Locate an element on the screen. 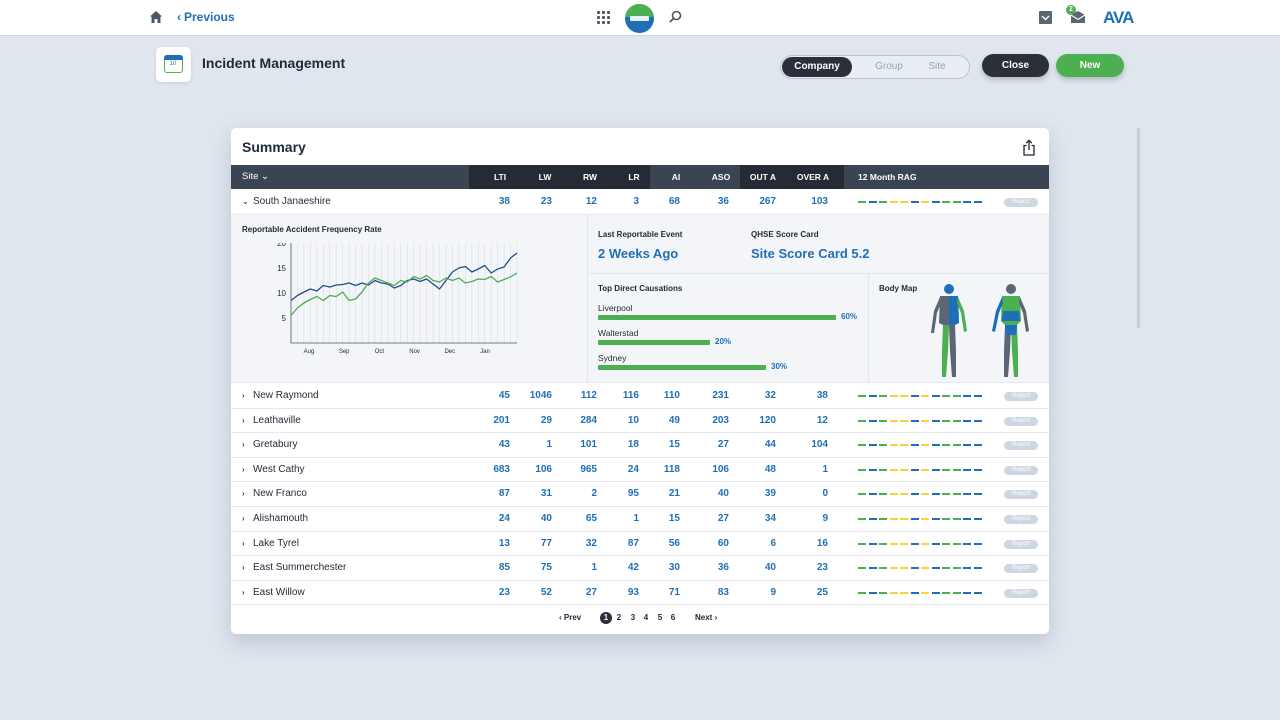 The width and height of the screenshot is (1280, 720). page-1: 1 is located at coordinates (606, 618).